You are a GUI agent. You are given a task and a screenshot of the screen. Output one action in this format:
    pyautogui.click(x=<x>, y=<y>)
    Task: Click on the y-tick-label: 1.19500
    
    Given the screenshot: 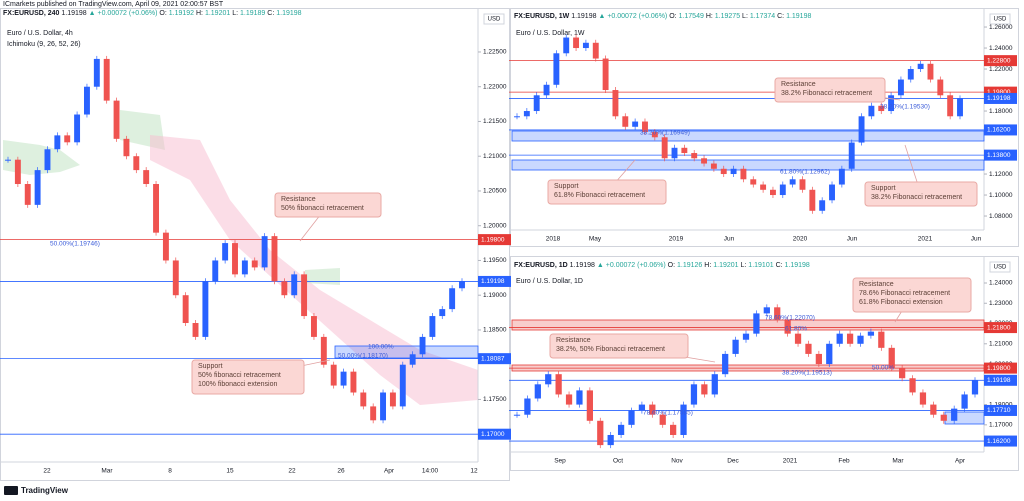 What is the action you would take?
    pyautogui.click(x=495, y=260)
    